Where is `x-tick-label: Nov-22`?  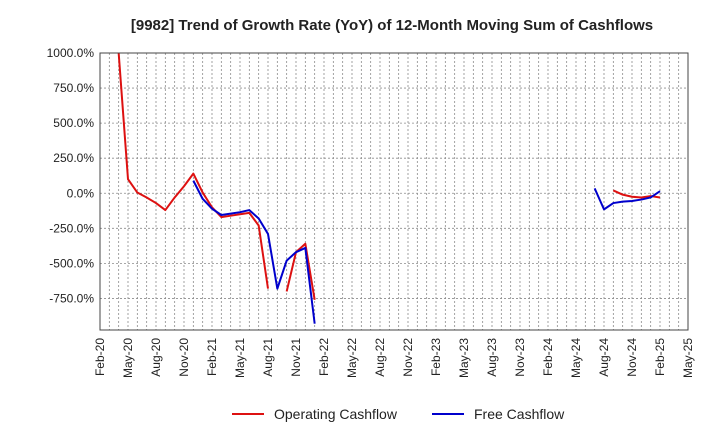 x-tick-label: Nov-22 is located at coordinates (408, 357).